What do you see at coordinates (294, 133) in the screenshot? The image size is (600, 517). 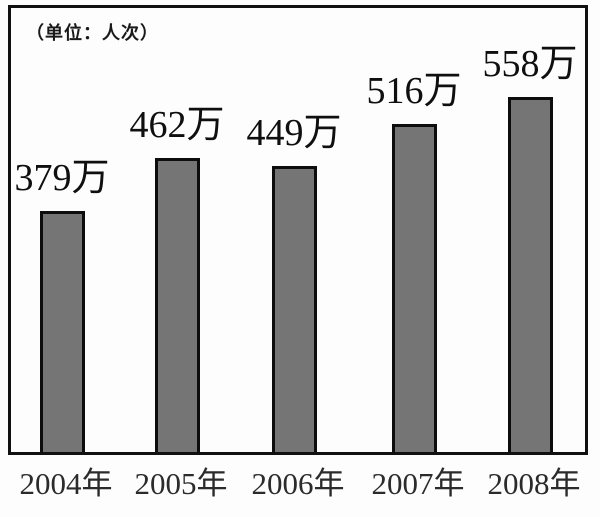 I see `bar-value-label: 449万` at bounding box center [294, 133].